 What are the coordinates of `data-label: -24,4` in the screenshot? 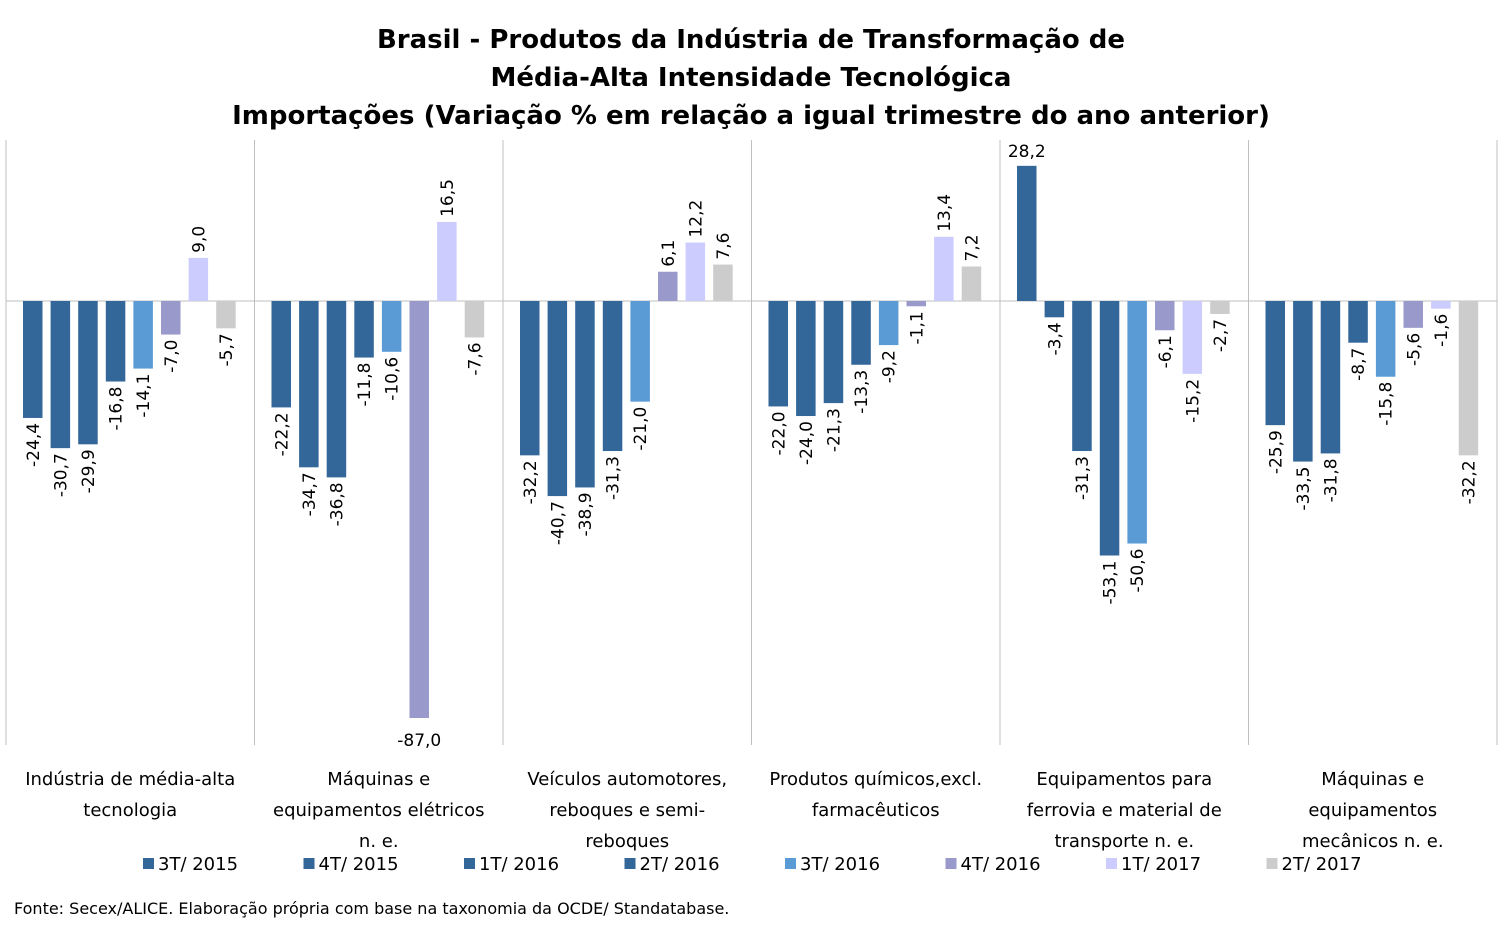 It's located at (34, 445).